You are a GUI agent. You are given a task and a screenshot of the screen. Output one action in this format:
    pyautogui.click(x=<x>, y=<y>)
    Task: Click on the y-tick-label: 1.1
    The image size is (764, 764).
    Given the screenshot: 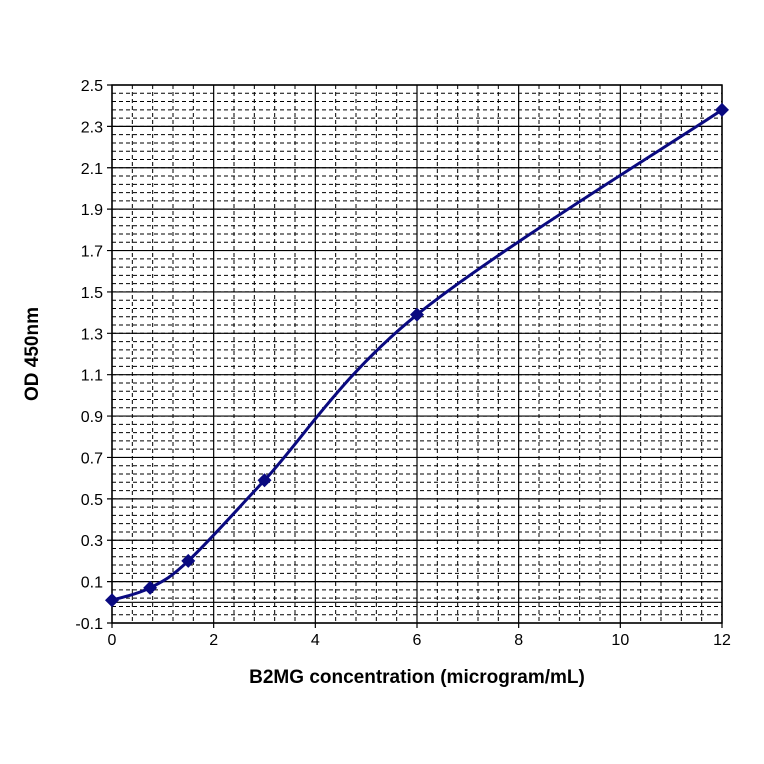 What is the action you would take?
    pyautogui.click(x=92, y=376)
    